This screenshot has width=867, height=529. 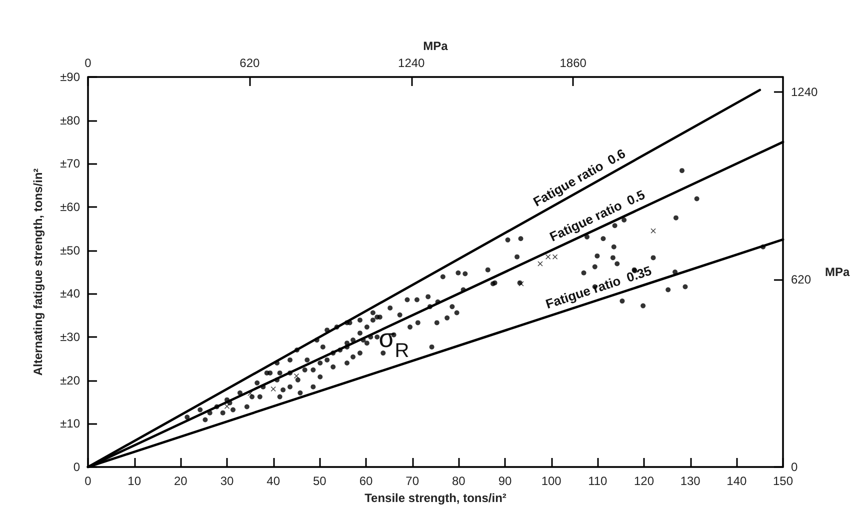 I want to click on y-axis-title: Alternating fatigue strength, tons/in², so click(x=38, y=272).